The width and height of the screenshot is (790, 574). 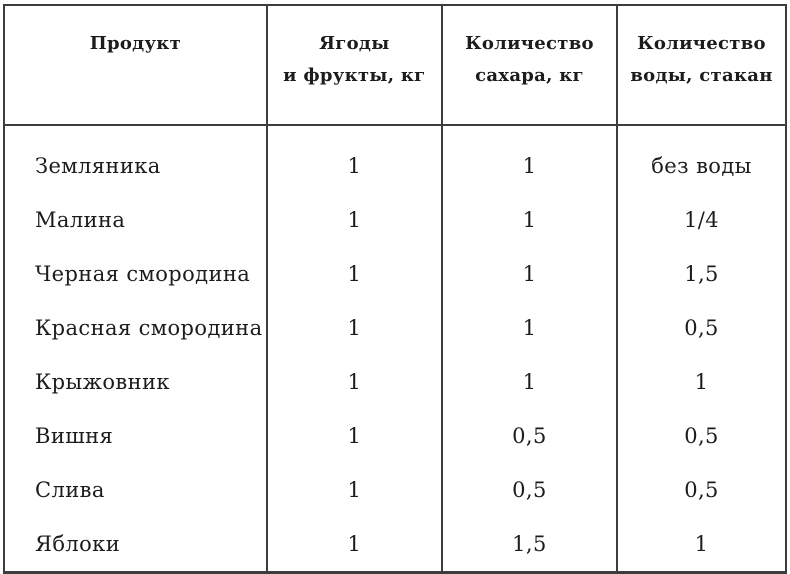 I want to click on table-row: Красная смородина 1 1 0,5, so click(x=395, y=328).